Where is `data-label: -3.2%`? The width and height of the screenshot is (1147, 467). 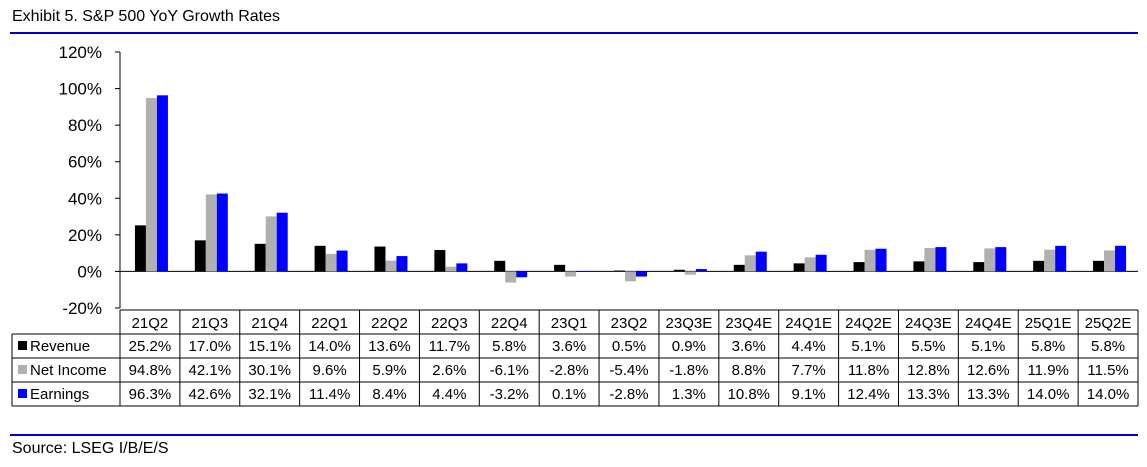
data-label: -3.2% is located at coordinates (509, 394).